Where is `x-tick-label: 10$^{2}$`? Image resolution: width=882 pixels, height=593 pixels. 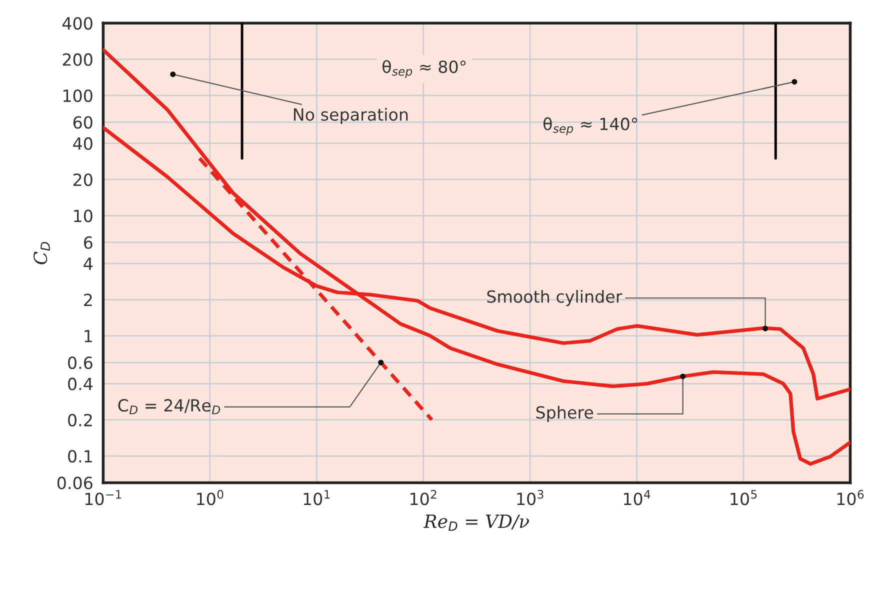 x-tick-label: 10$^{2}$ is located at coordinates (423, 498).